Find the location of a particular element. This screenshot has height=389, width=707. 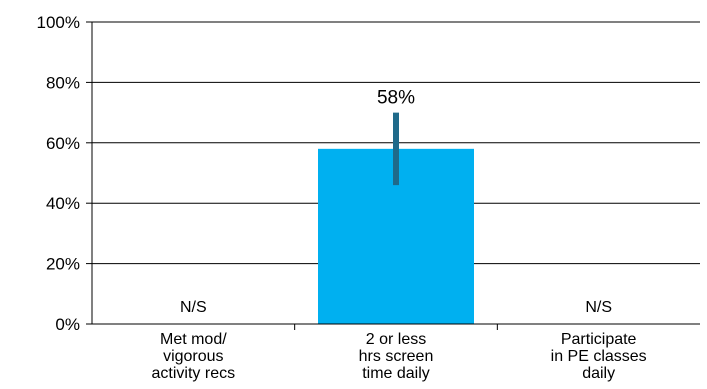

x-tick-label: activity recs is located at coordinates (194, 373).